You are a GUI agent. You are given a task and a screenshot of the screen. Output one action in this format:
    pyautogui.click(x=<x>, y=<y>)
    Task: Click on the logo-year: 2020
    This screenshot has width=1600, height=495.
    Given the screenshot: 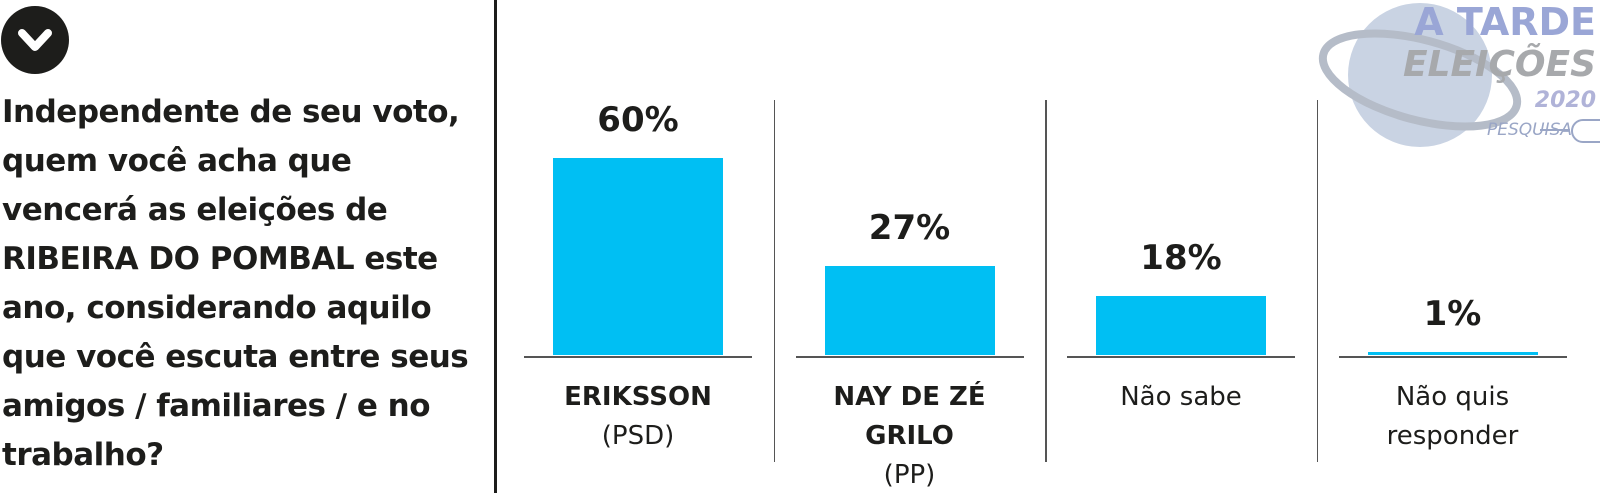 What is the action you would take?
    pyautogui.click(x=1565, y=100)
    